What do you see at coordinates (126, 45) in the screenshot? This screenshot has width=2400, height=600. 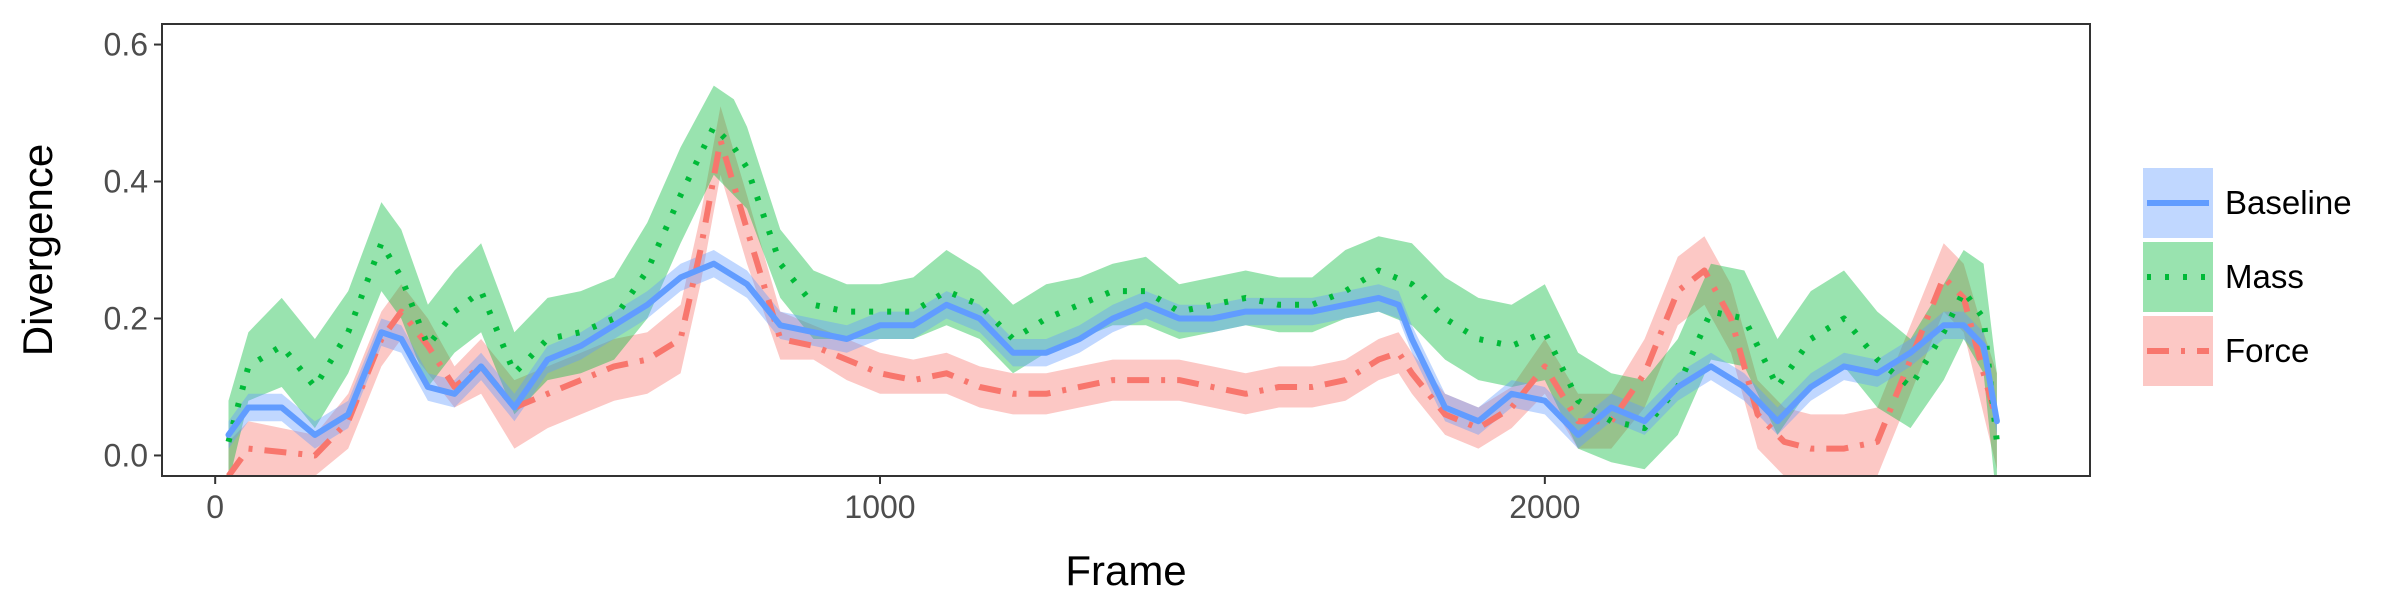 I see `y-tick-label: 0.6` at bounding box center [126, 45].